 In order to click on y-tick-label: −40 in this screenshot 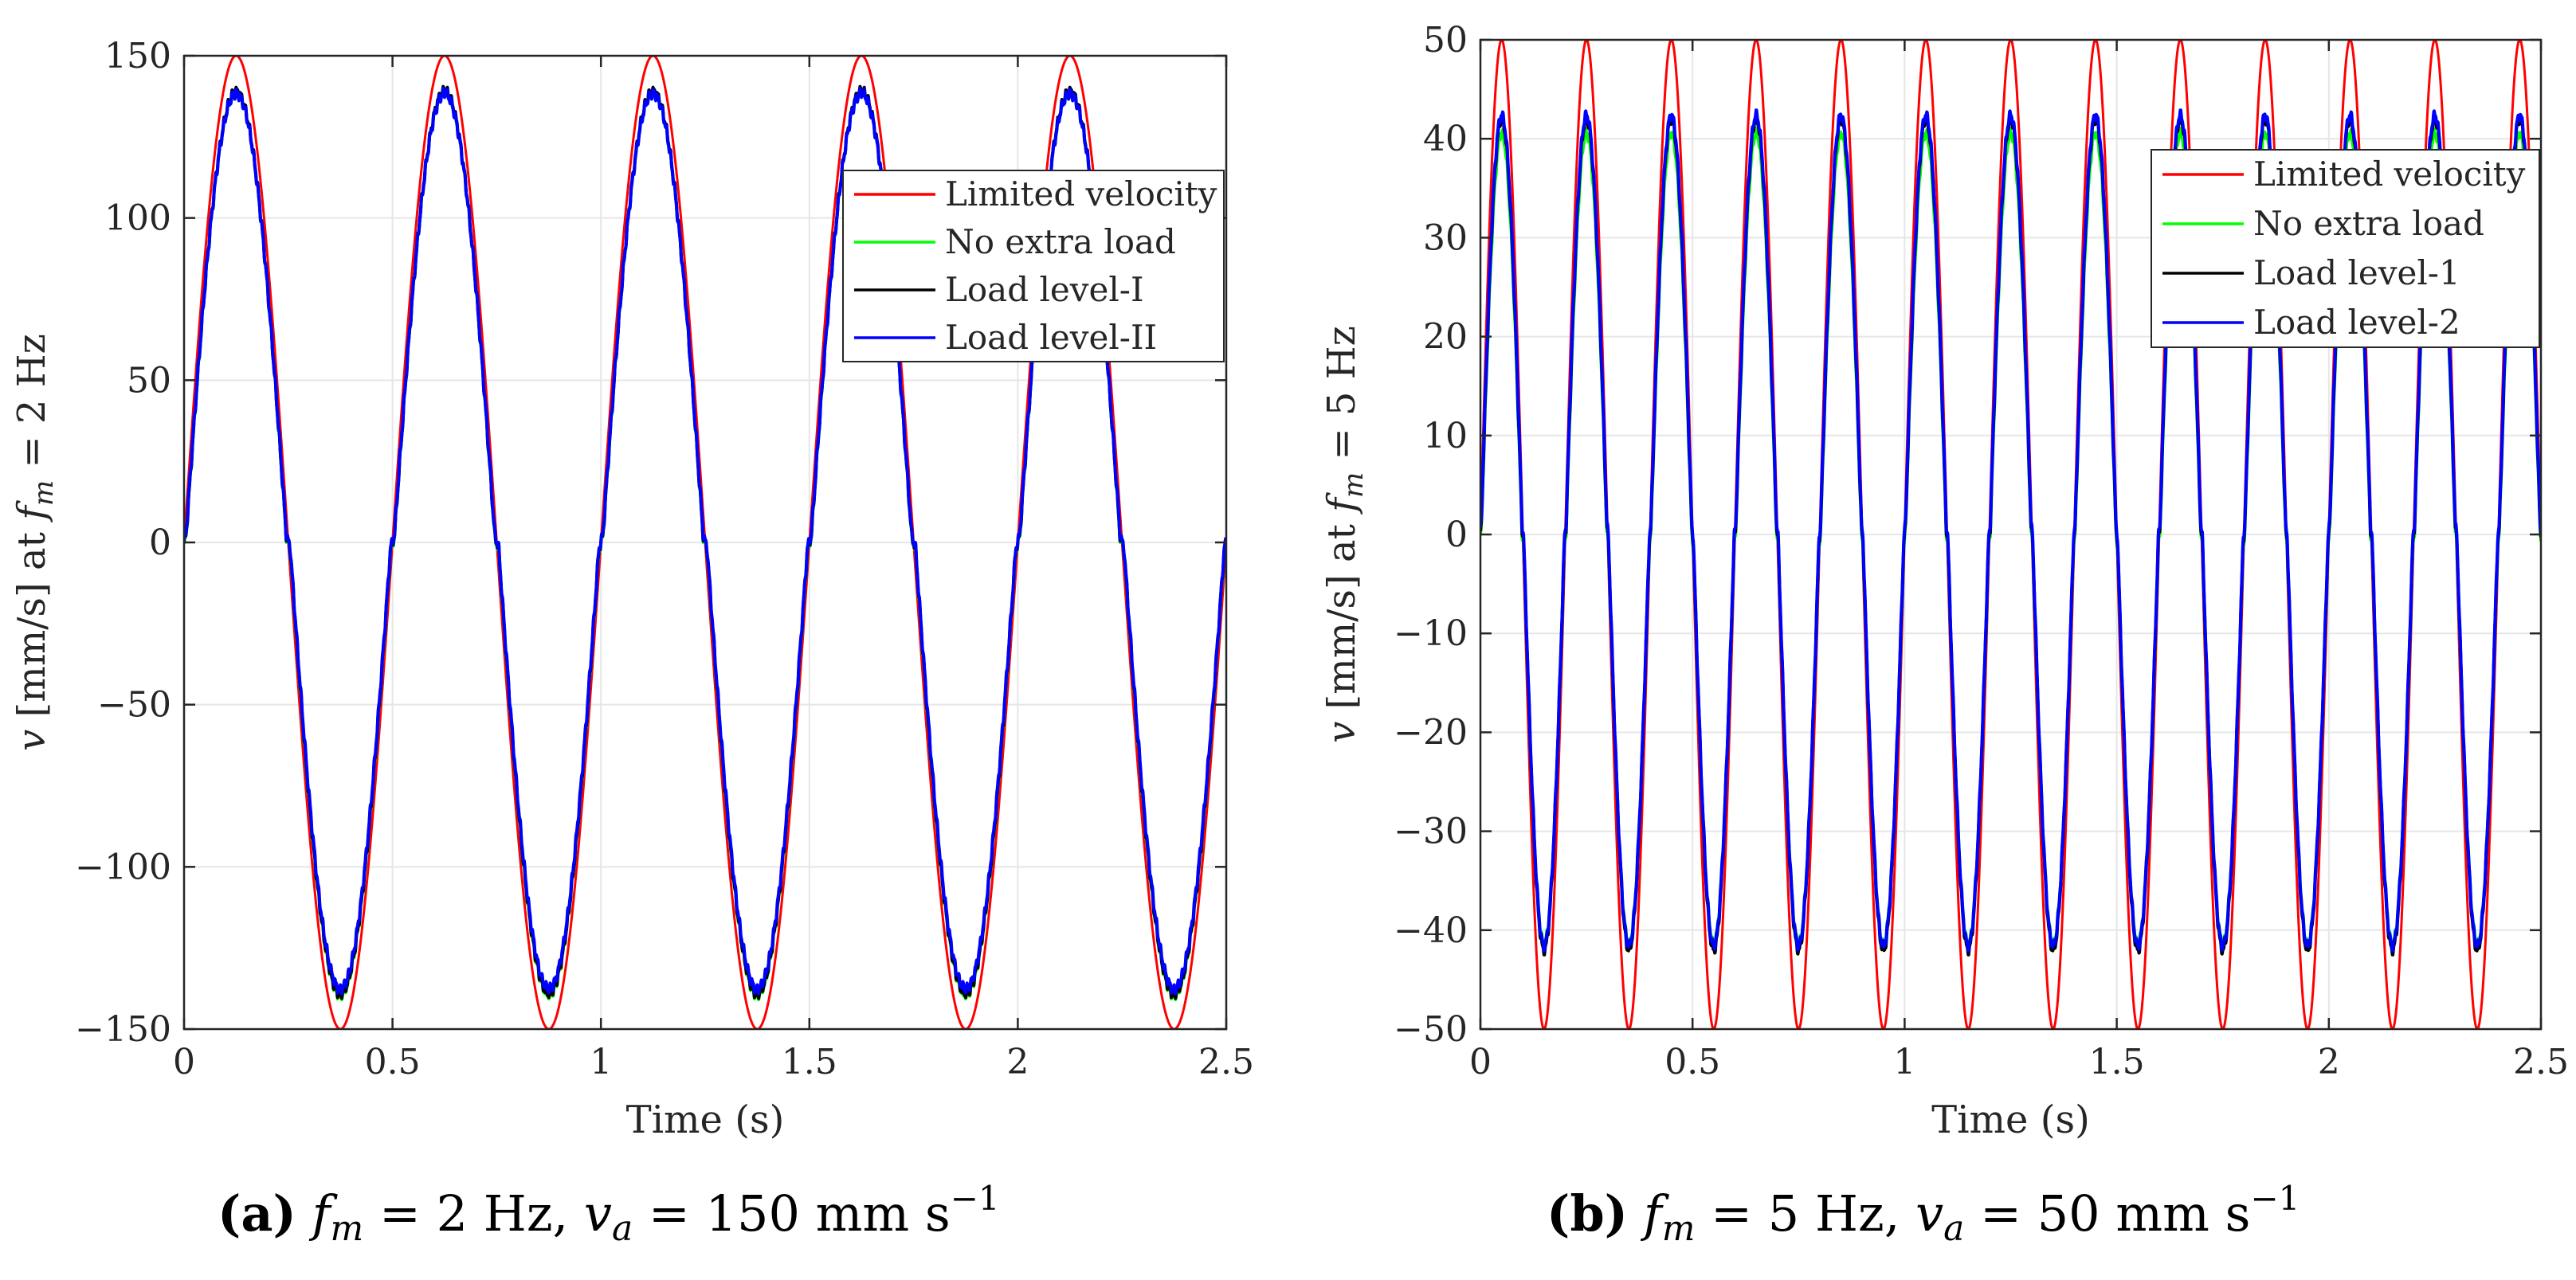, I will do `click(1431, 930)`.